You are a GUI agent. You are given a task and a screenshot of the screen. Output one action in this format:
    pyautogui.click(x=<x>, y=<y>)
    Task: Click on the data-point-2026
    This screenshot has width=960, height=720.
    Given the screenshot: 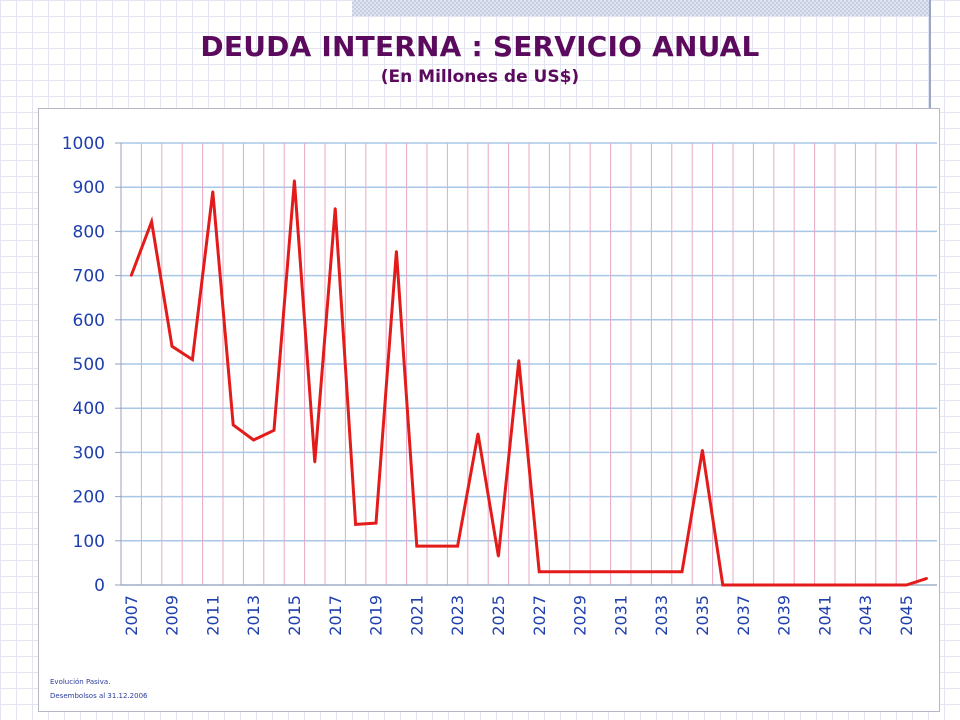 What is the action you would take?
    pyautogui.click(x=518, y=360)
    